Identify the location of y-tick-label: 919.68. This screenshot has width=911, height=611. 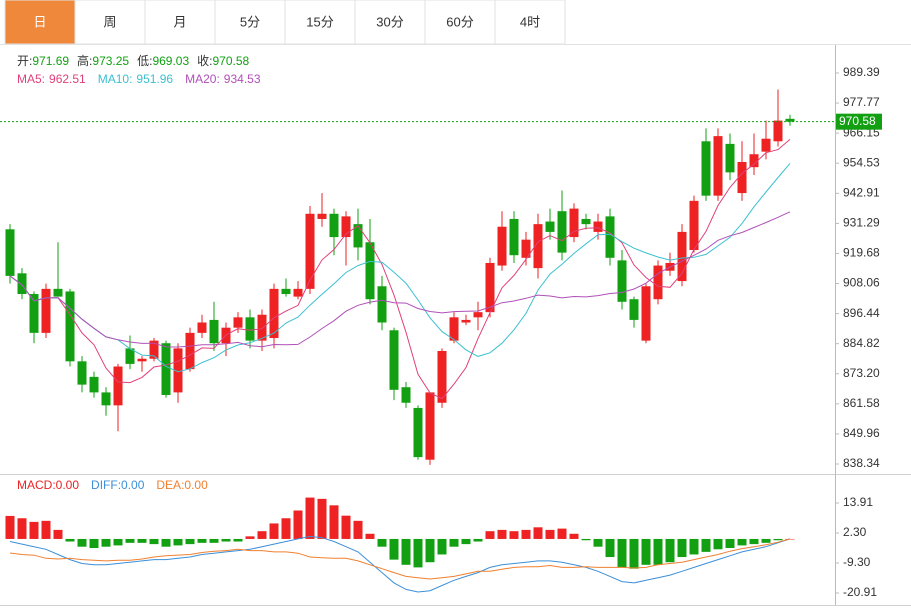
(861, 253).